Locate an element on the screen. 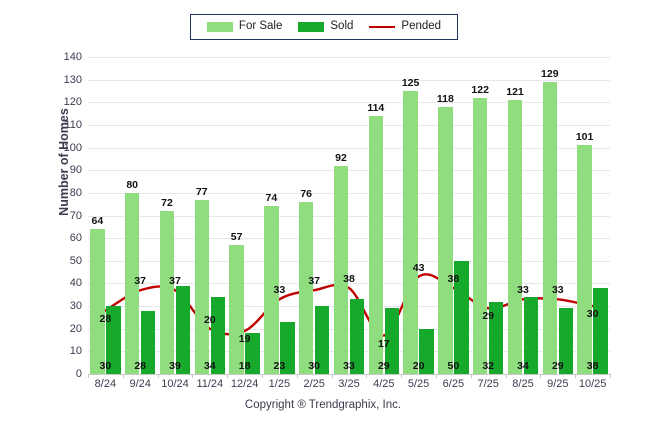  x-axis-tick-label: 5/25 is located at coordinates (418, 384).